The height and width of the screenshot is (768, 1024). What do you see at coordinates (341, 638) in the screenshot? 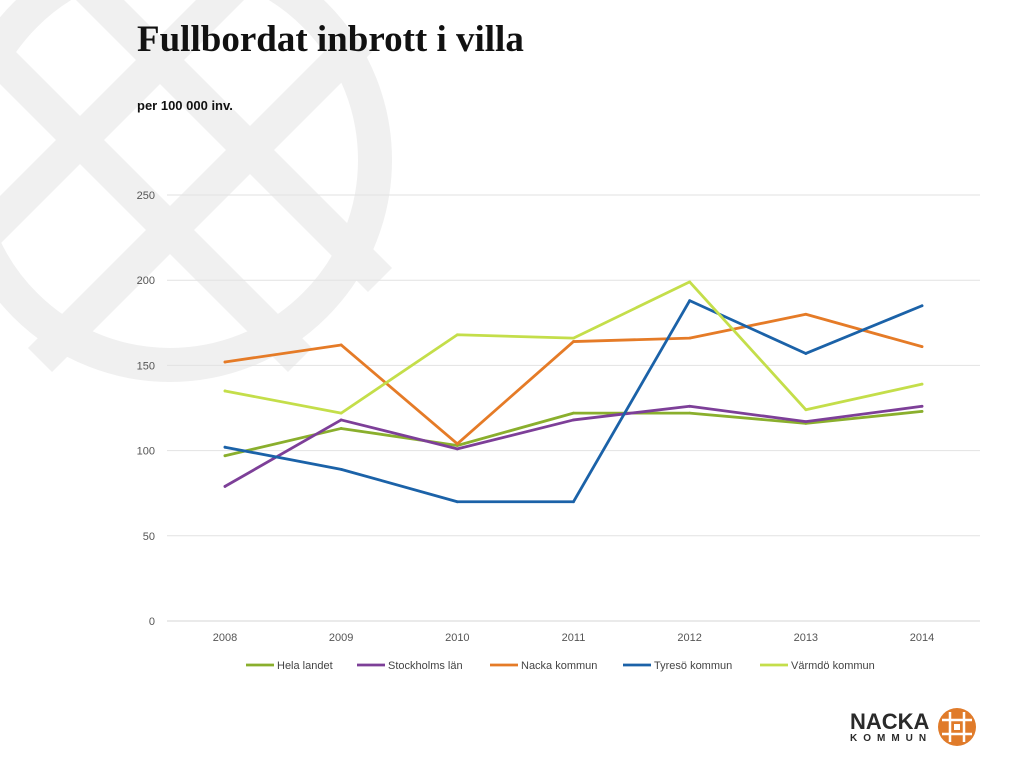
I see `x-tick-label: 2009` at bounding box center [341, 638].